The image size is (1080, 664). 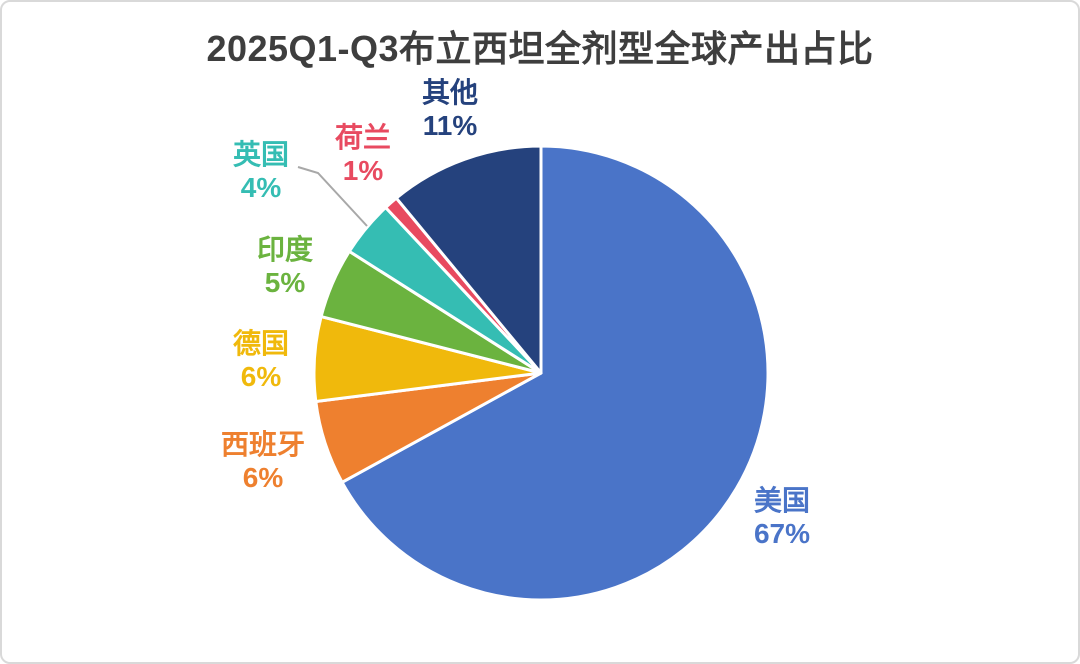 I want to click on slice-label-india: 印度 5%, so click(x=285, y=266).